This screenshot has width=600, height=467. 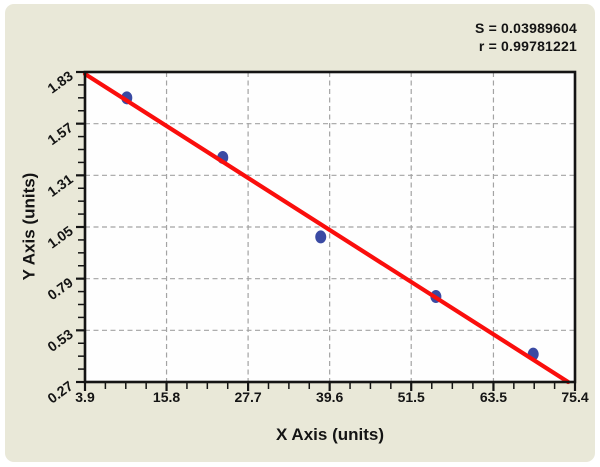 I want to click on y-tick-label: 1.57, so click(x=60, y=133).